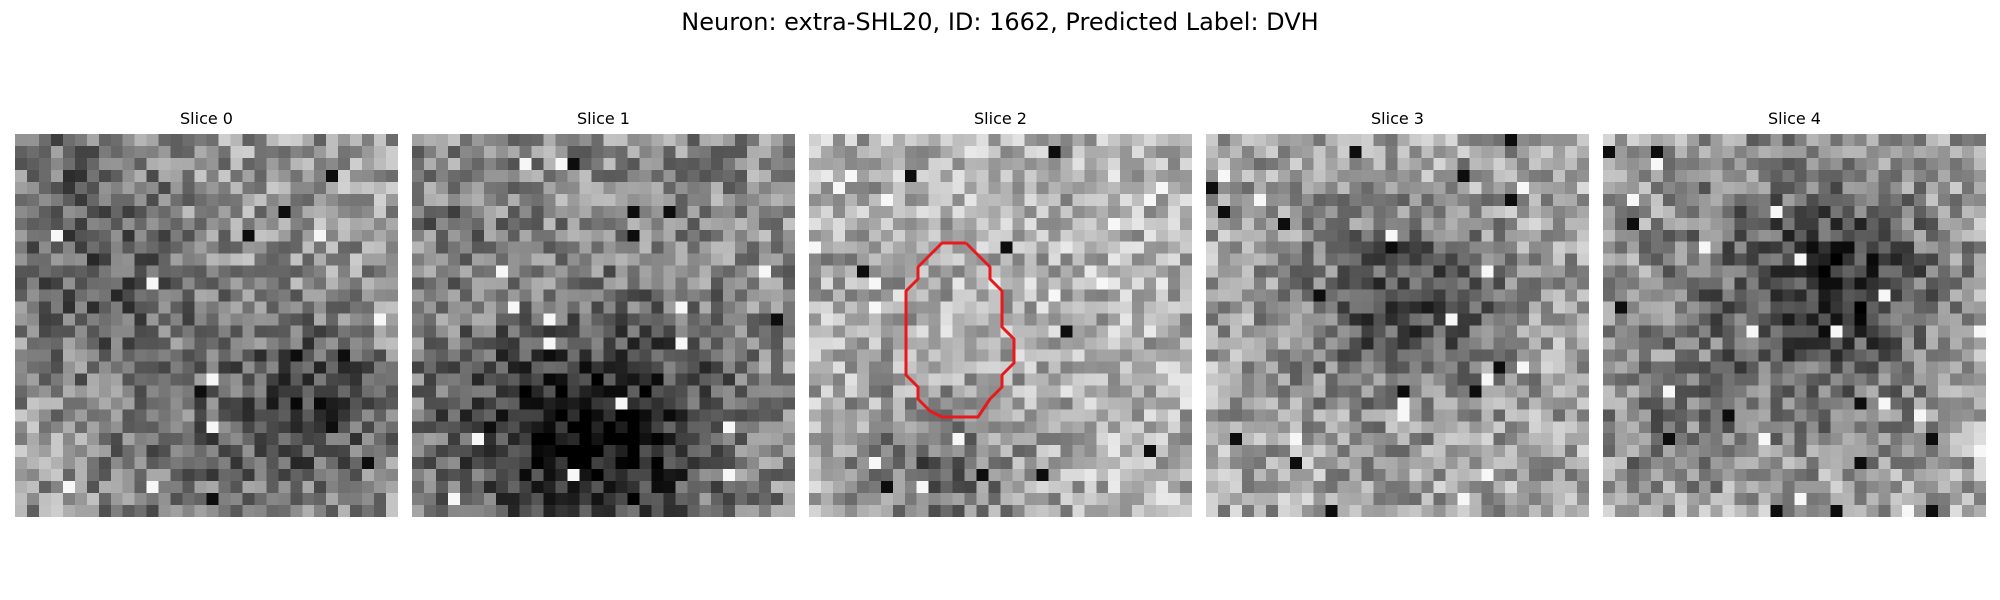 This screenshot has width=2000, height=600. I want to click on panel-slice-3: Slice 3, so click(1397, 312).